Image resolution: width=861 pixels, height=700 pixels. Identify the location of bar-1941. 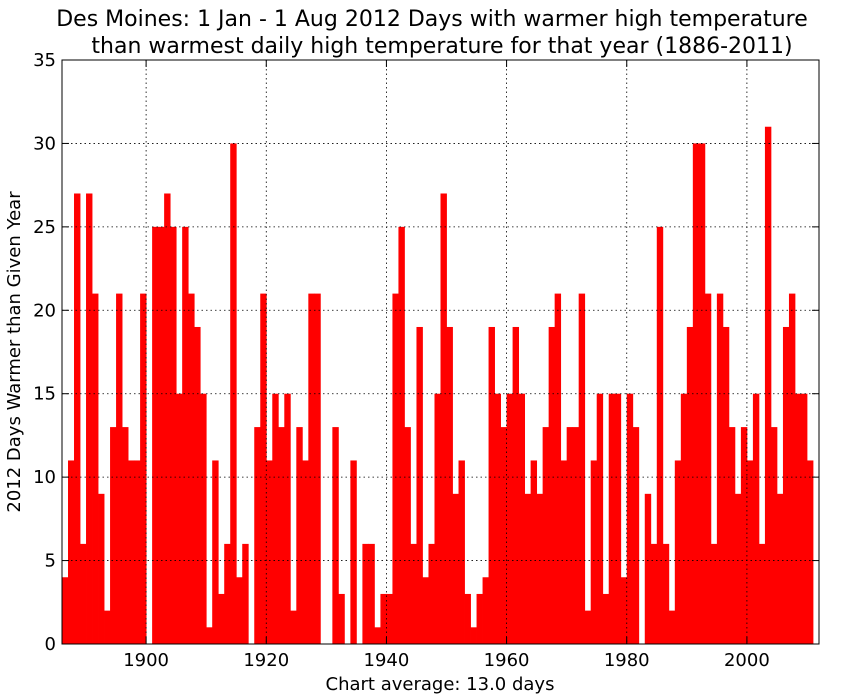
(395, 468).